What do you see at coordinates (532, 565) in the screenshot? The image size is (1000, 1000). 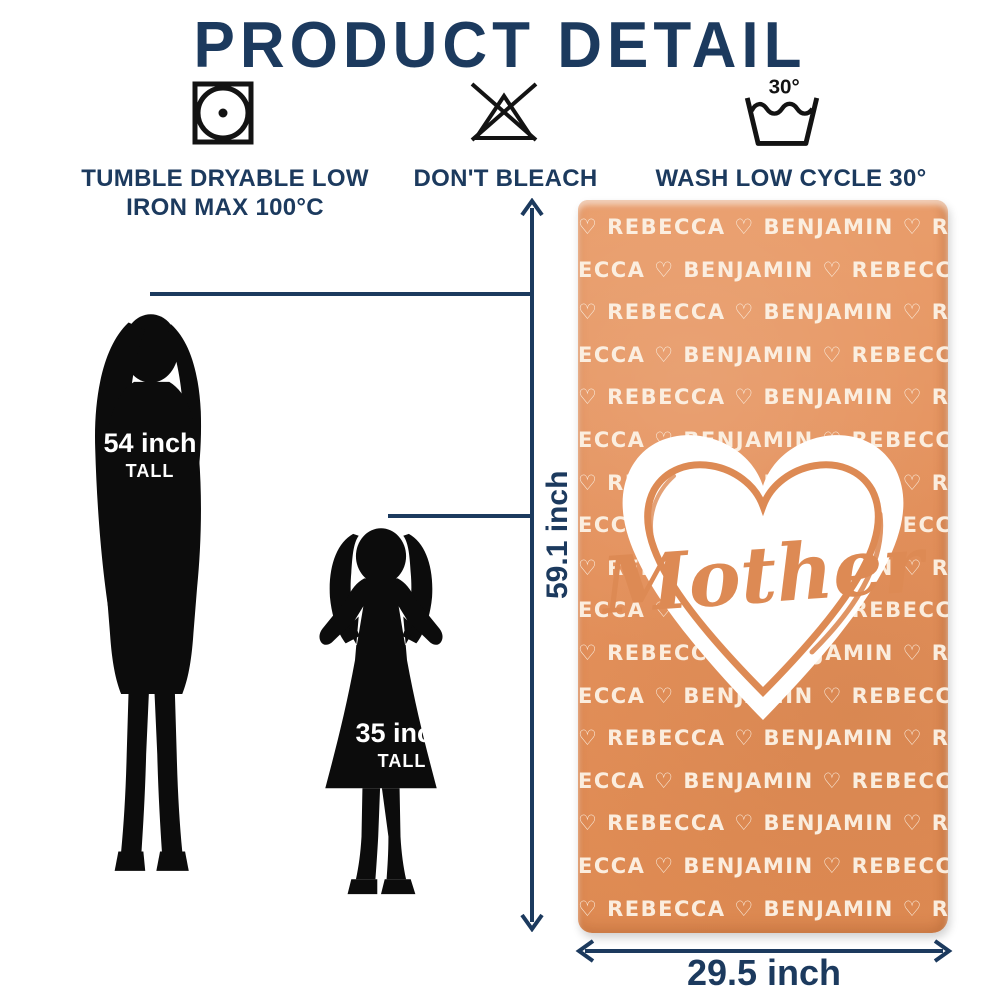 I see `length-arrow` at bounding box center [532, 565].